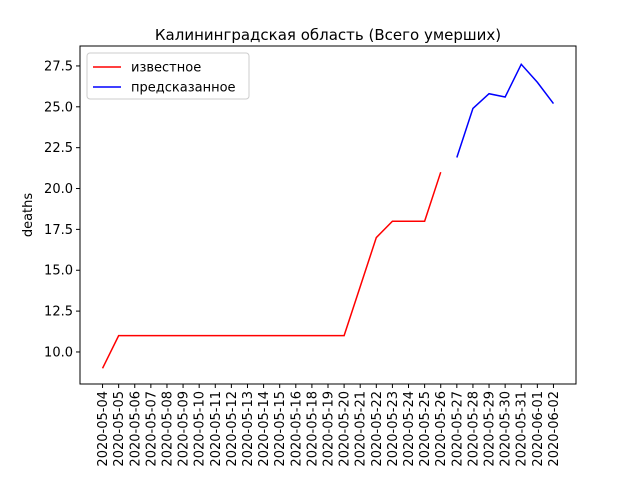  Describe the element at coordinates (312, 429) in the screenshot. I see `x-tick-label: 2020-05-18` at that location.